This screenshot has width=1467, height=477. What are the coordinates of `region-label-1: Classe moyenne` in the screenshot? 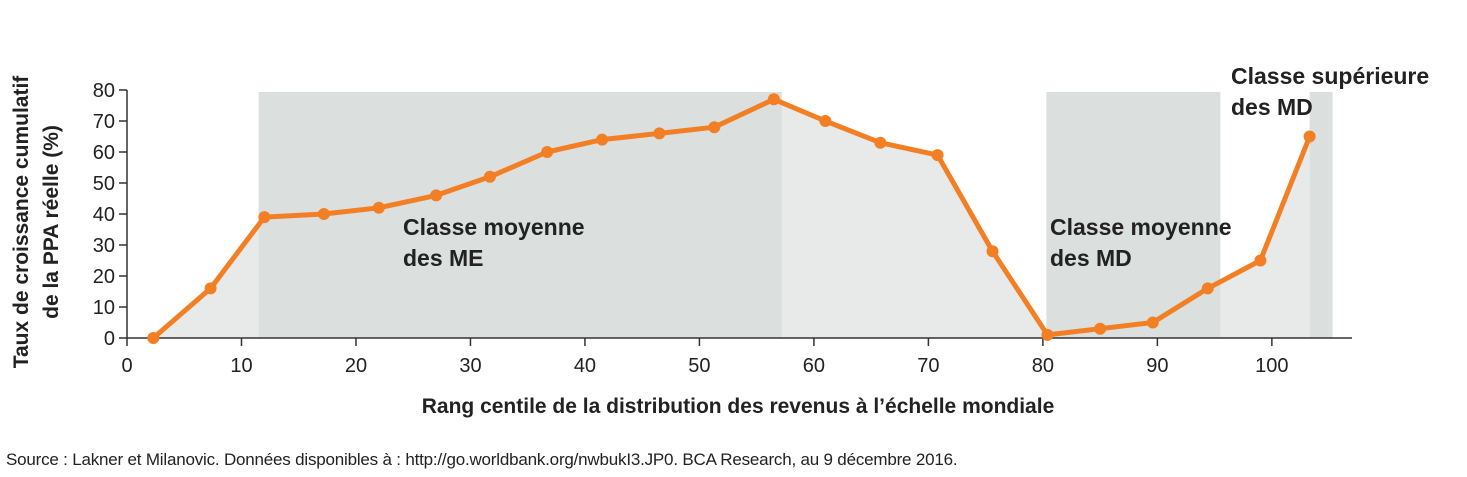 It's located at (494, 227).